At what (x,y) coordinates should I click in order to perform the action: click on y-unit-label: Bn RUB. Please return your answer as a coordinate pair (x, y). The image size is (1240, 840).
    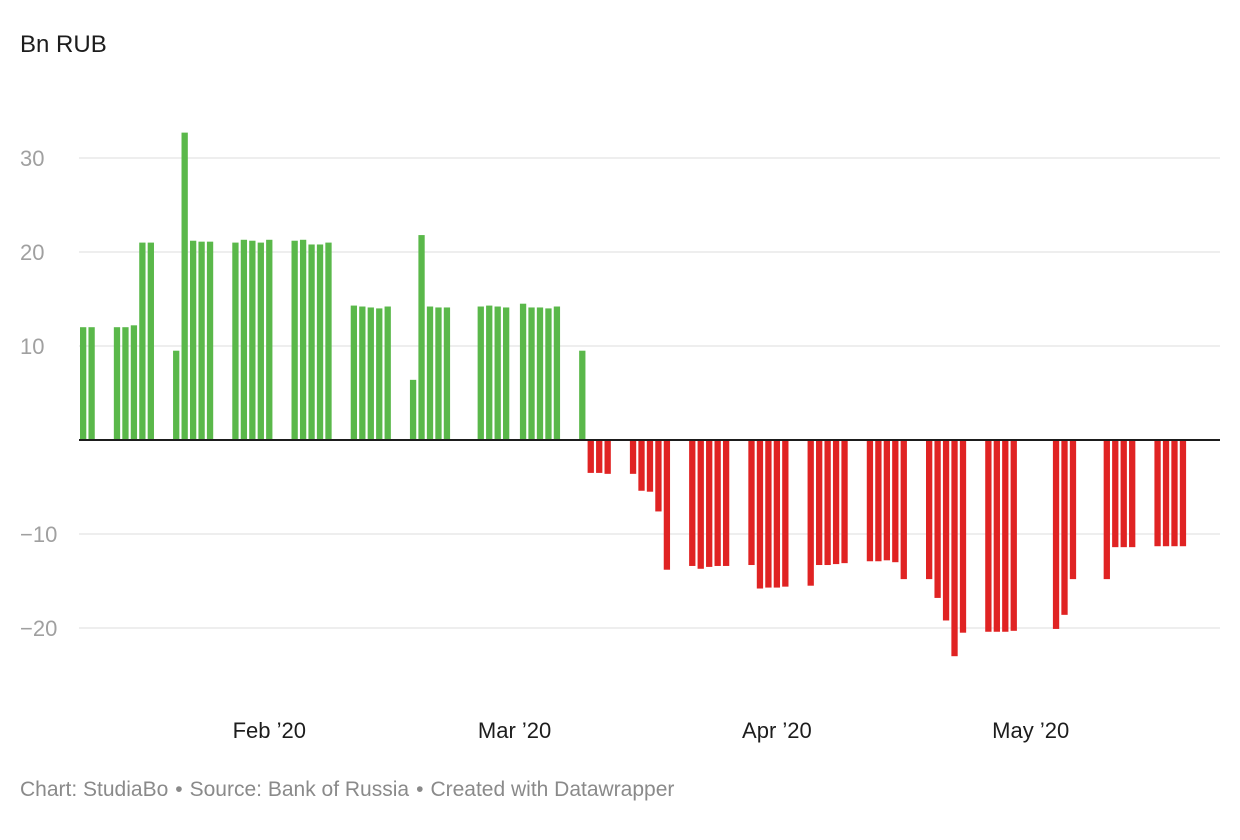
    Looking at the image, I should click on (63, 44).